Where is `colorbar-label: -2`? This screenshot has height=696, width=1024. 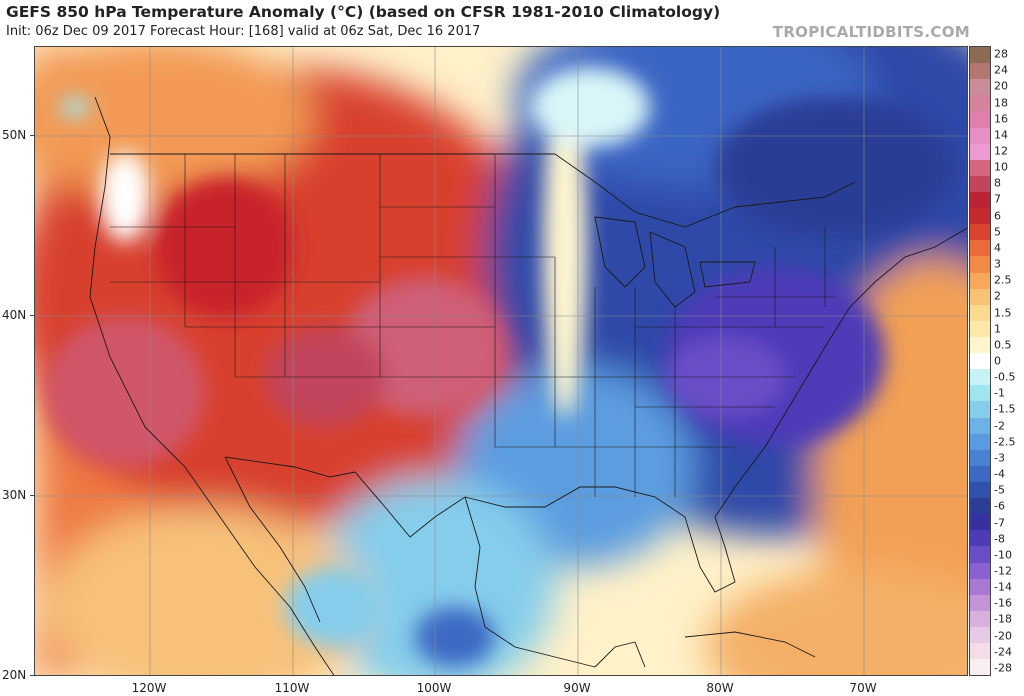
colorbar-label: -2 is located at coordinates (999, 426).